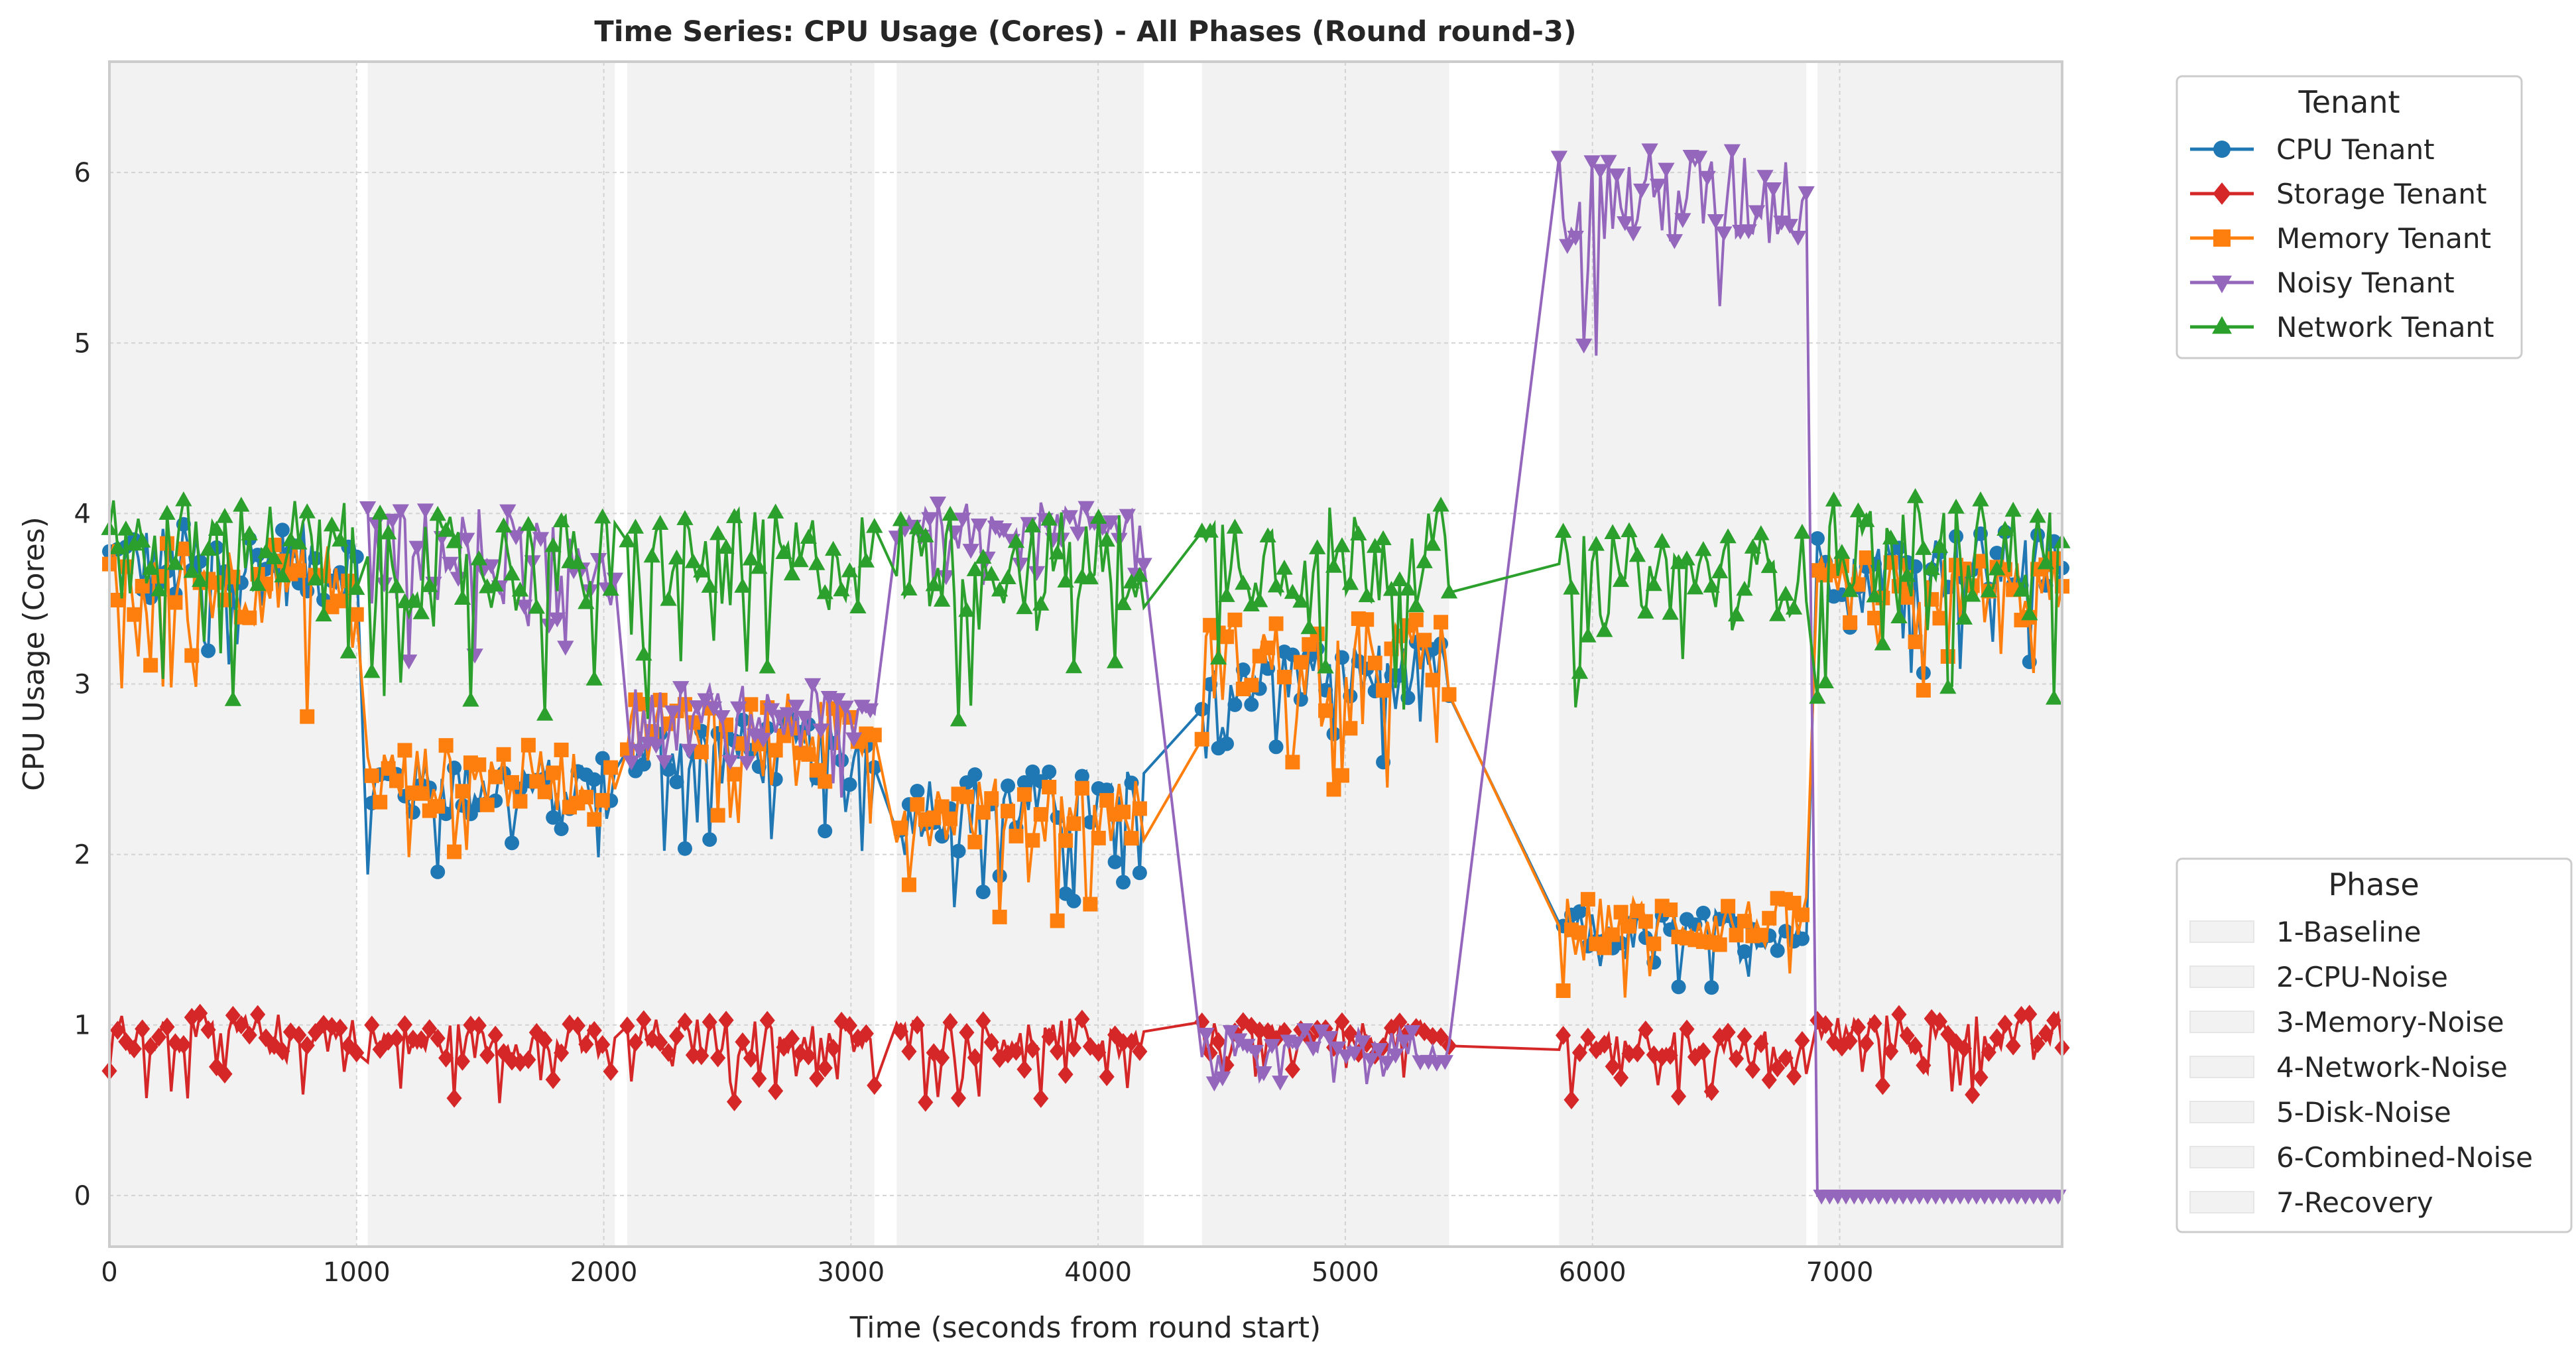  I want to click on x-tick-labels: 0 1000 2000 3000 4000 5000 6000 7000, so click(987, 1272).